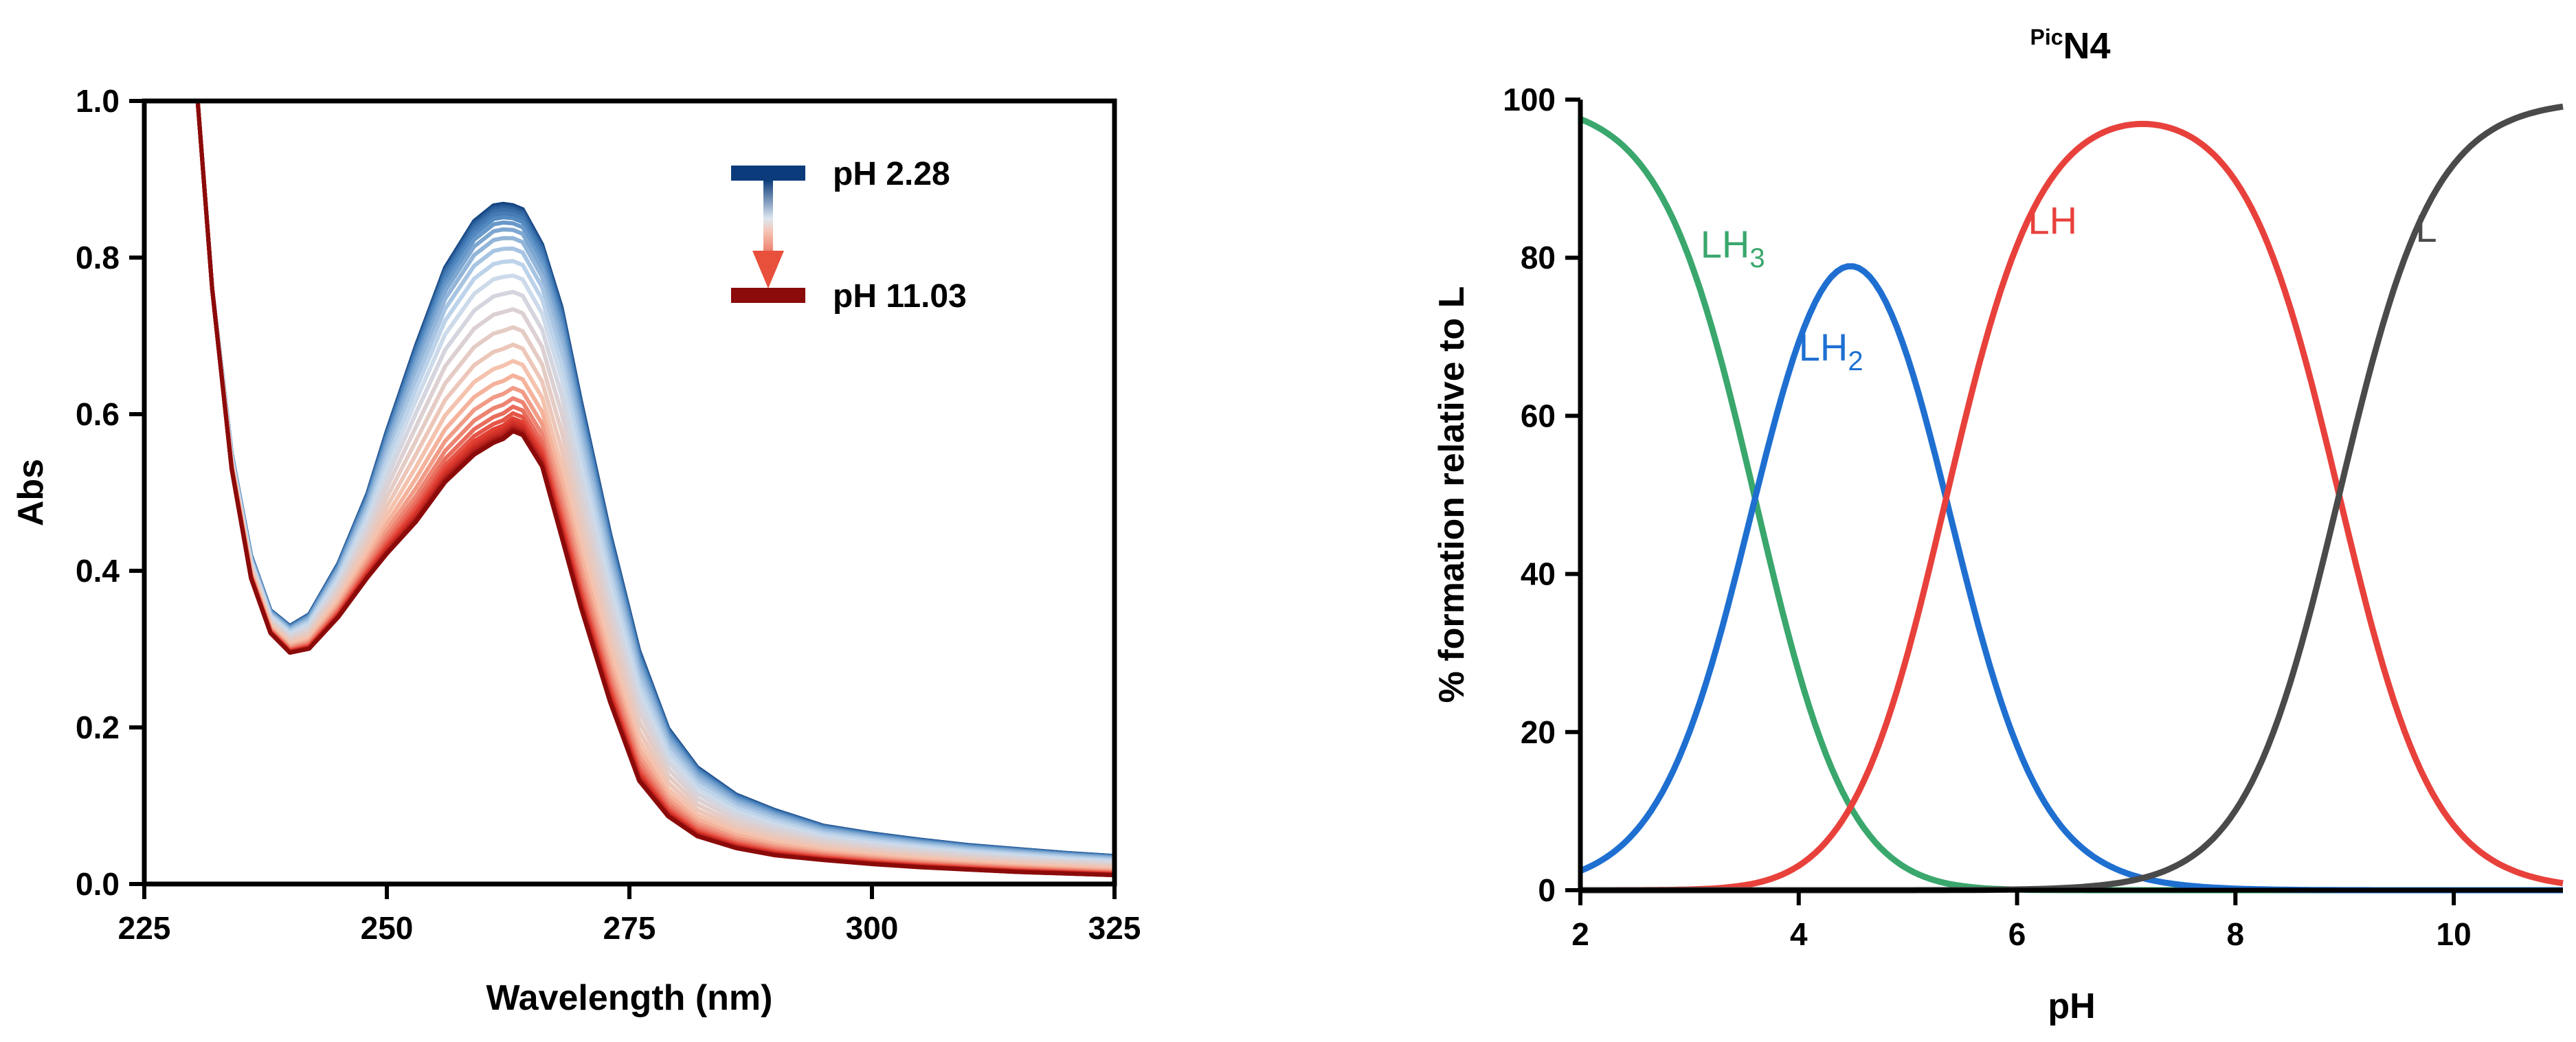 This screenshot has width=2576, height=1042. I want to click on chart-title: PicN4, so click(2070, 46).